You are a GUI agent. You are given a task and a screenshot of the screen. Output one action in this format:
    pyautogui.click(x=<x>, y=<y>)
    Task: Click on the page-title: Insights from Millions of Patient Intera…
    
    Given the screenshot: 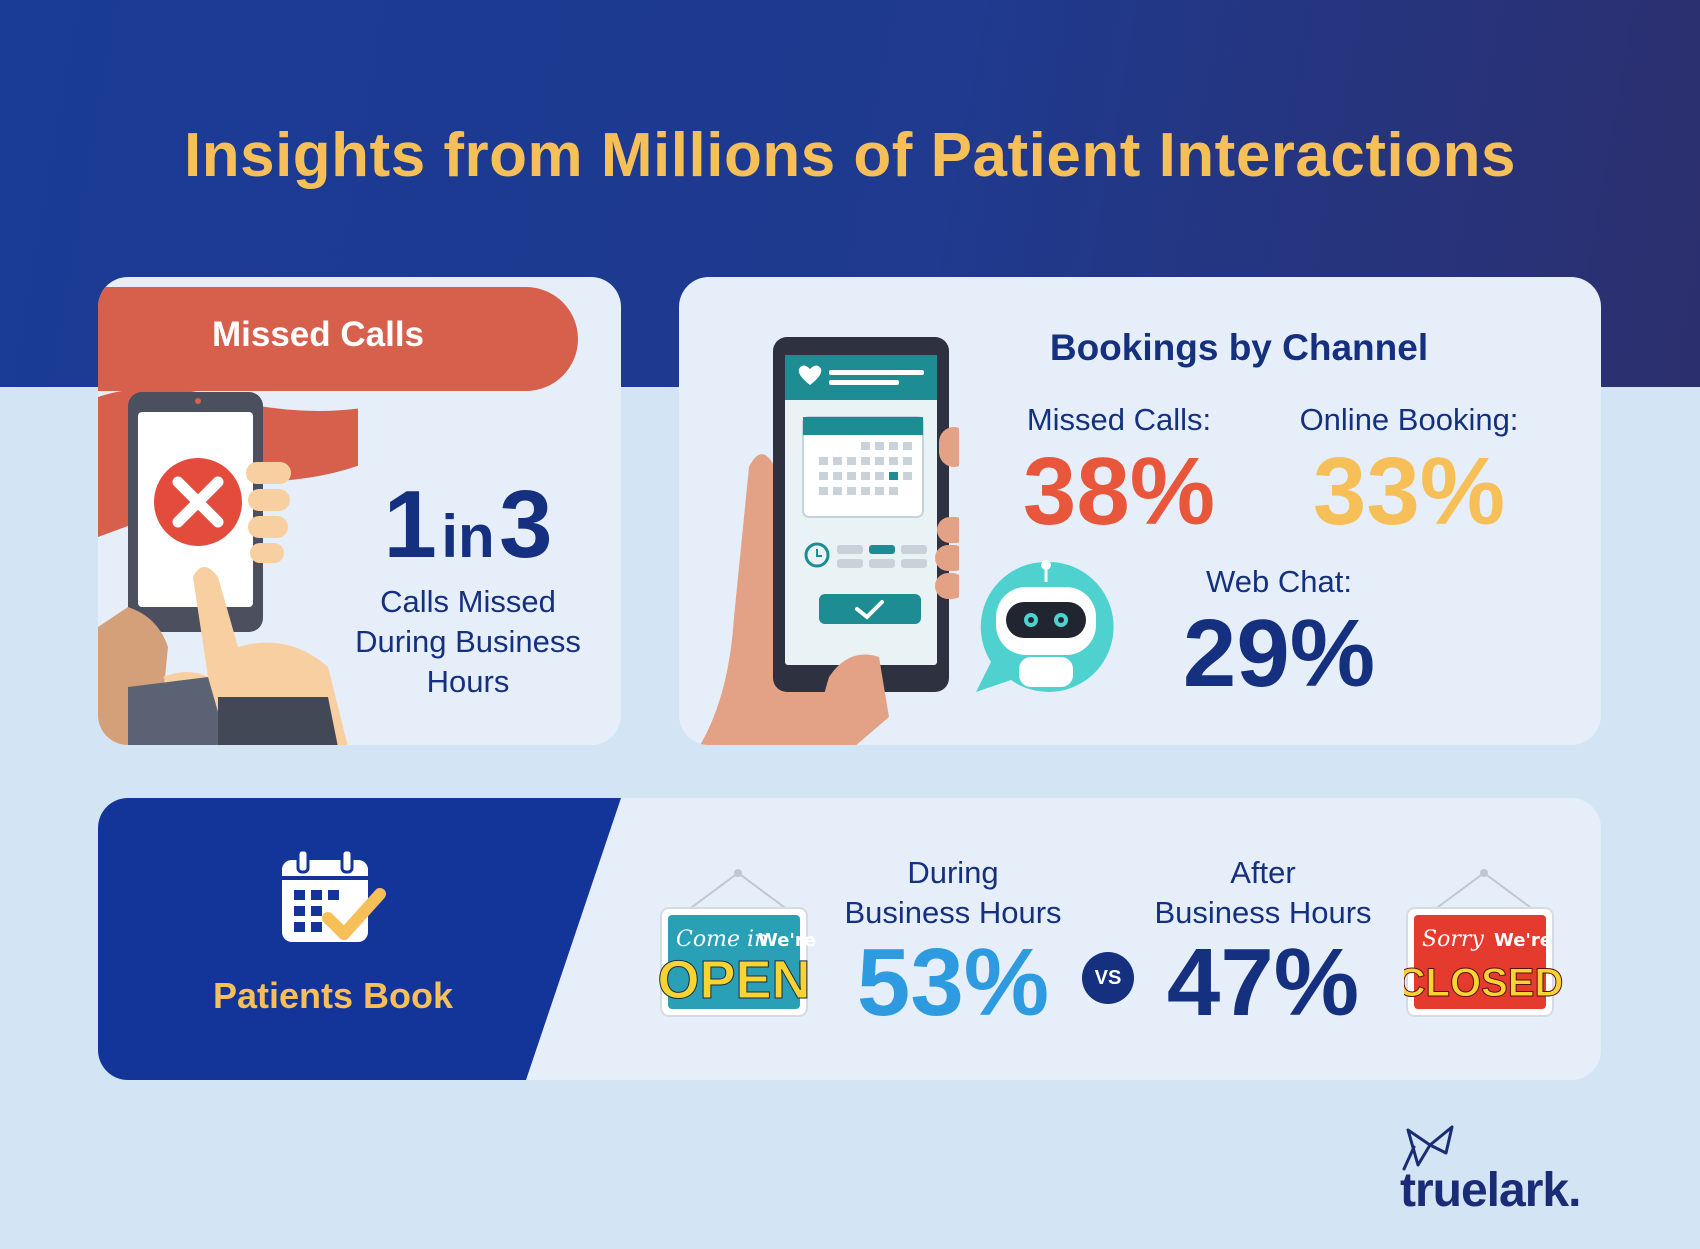 What is the action you would take?
    pyautogui.click(x=850, y=155)
    